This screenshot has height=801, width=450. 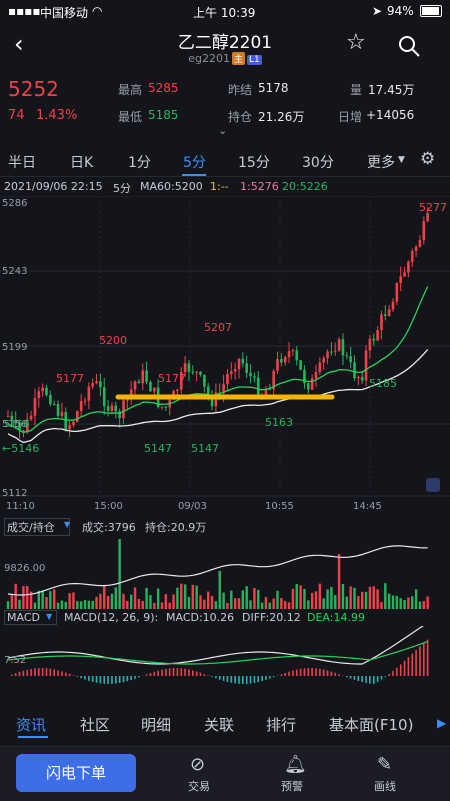 I want to click on location-icon: ➤, so click(x=377, y=11).